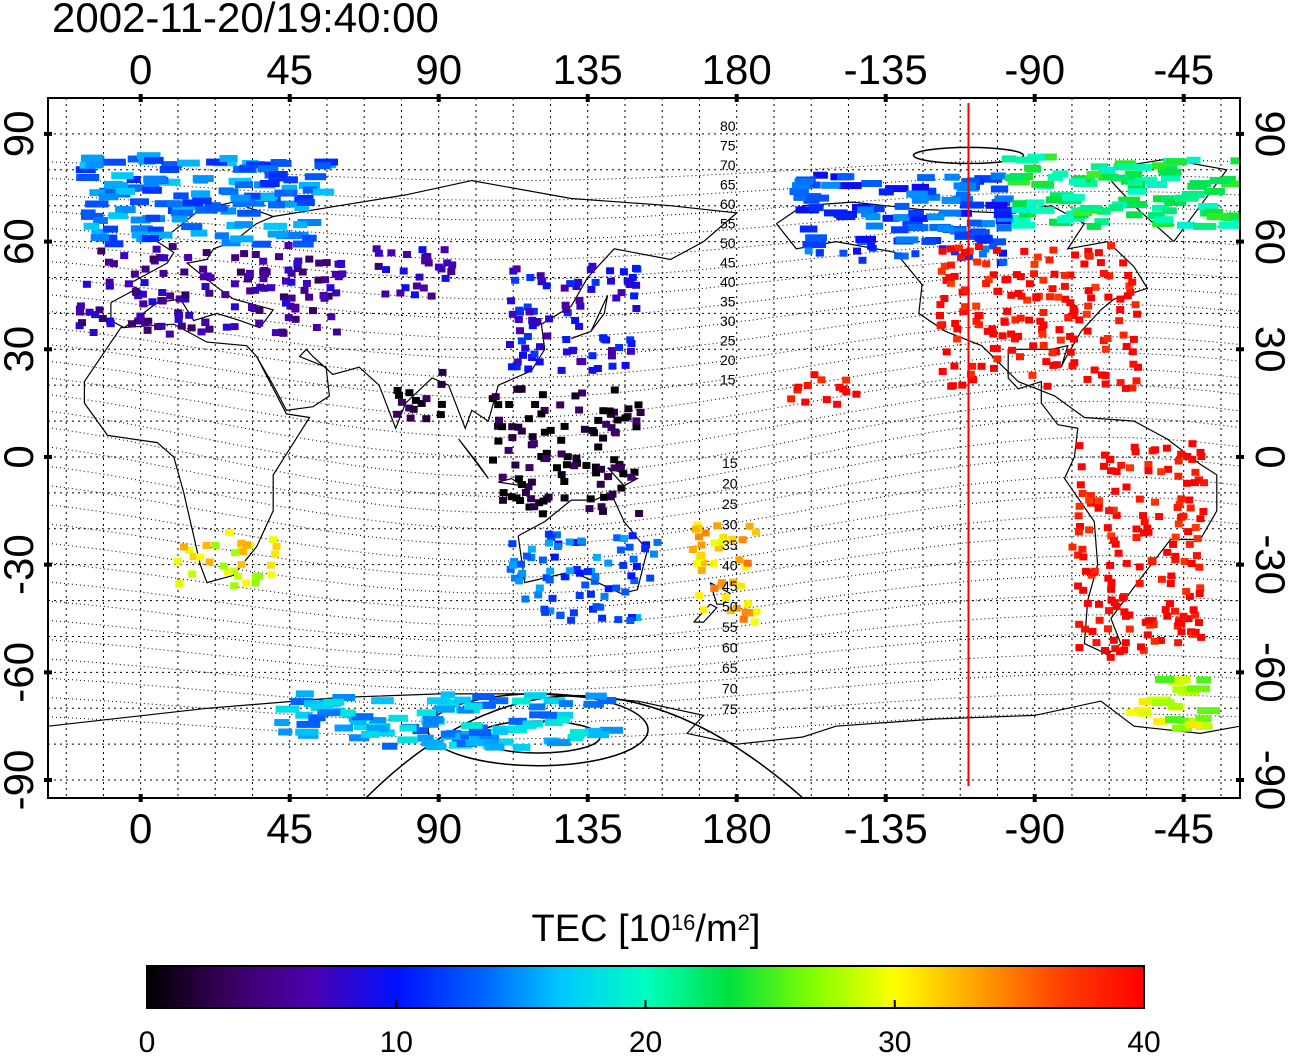 This screenshot has width=1292, height=1057. Describe the element at coordinates (645, 1041) in the screenshot. I see `colorbar-tick-label: 20` at that location.